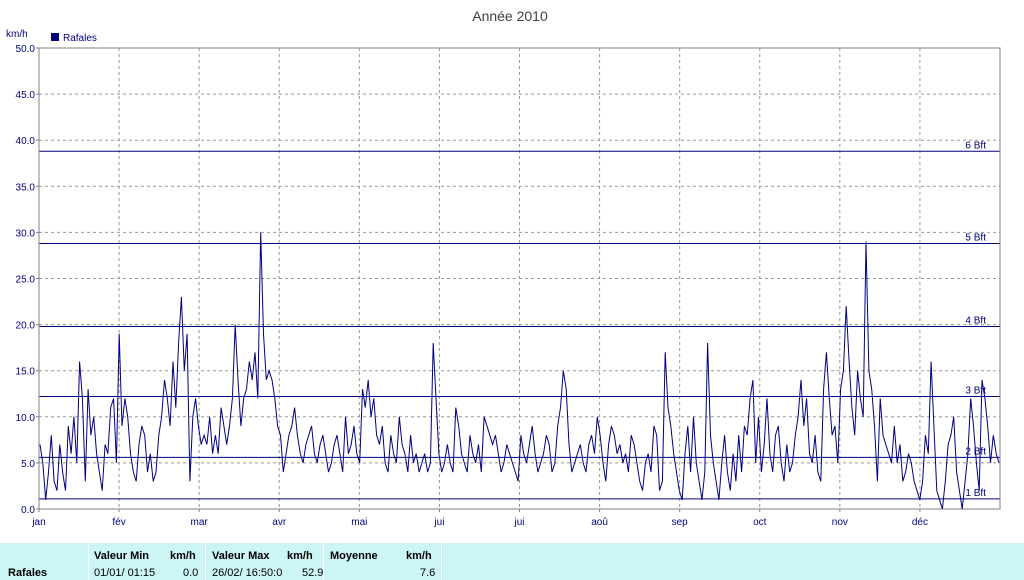 The width and height of the screenshot is (1024, 580). Describe the element at coordinates (247, 573) in the screenshot. I see `max-datetime: 26/02/ 16:50:0` at that location.